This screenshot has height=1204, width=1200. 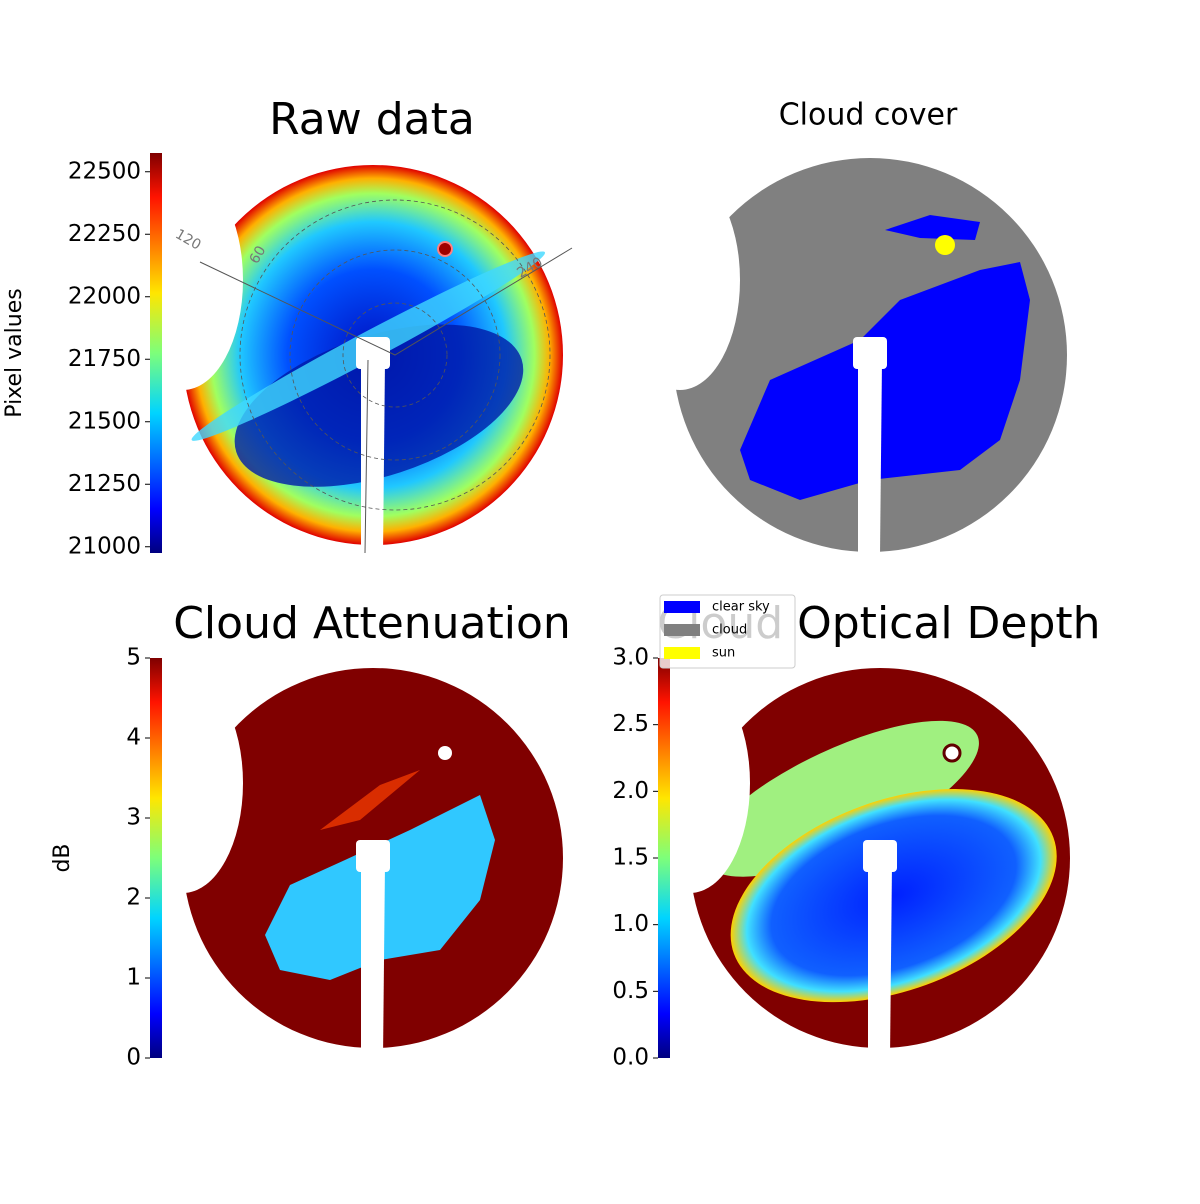 What do you see at coordinates (372, 623) in the screenshot?
I see `panel-title: Cloud Attenuation` at bounding box center [372, 623].